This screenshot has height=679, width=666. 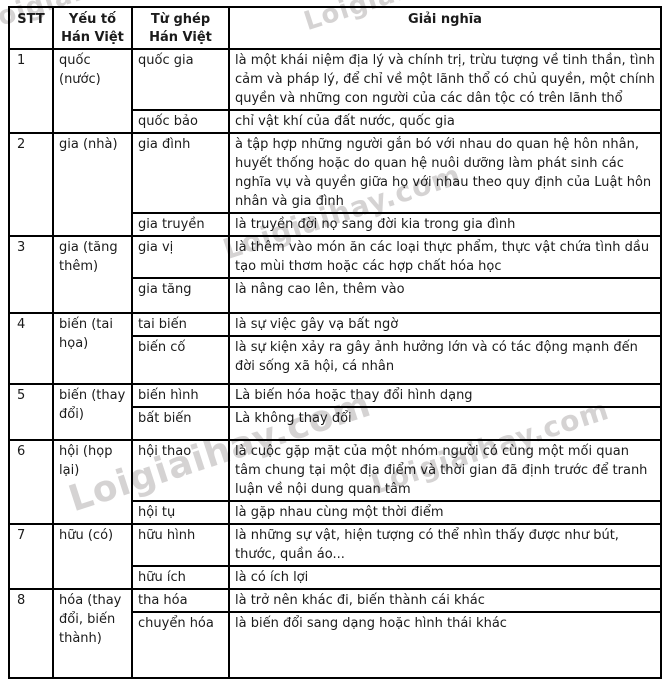 I want to click on header-tu-ghep: Từ ghép Hán Việt, so click(x=180, y=28).